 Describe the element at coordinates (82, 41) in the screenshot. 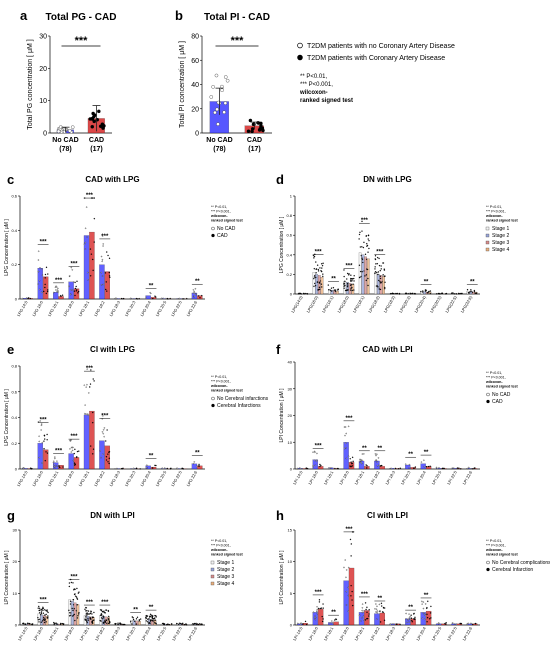

I see `significance-label-a: ***` at that location.